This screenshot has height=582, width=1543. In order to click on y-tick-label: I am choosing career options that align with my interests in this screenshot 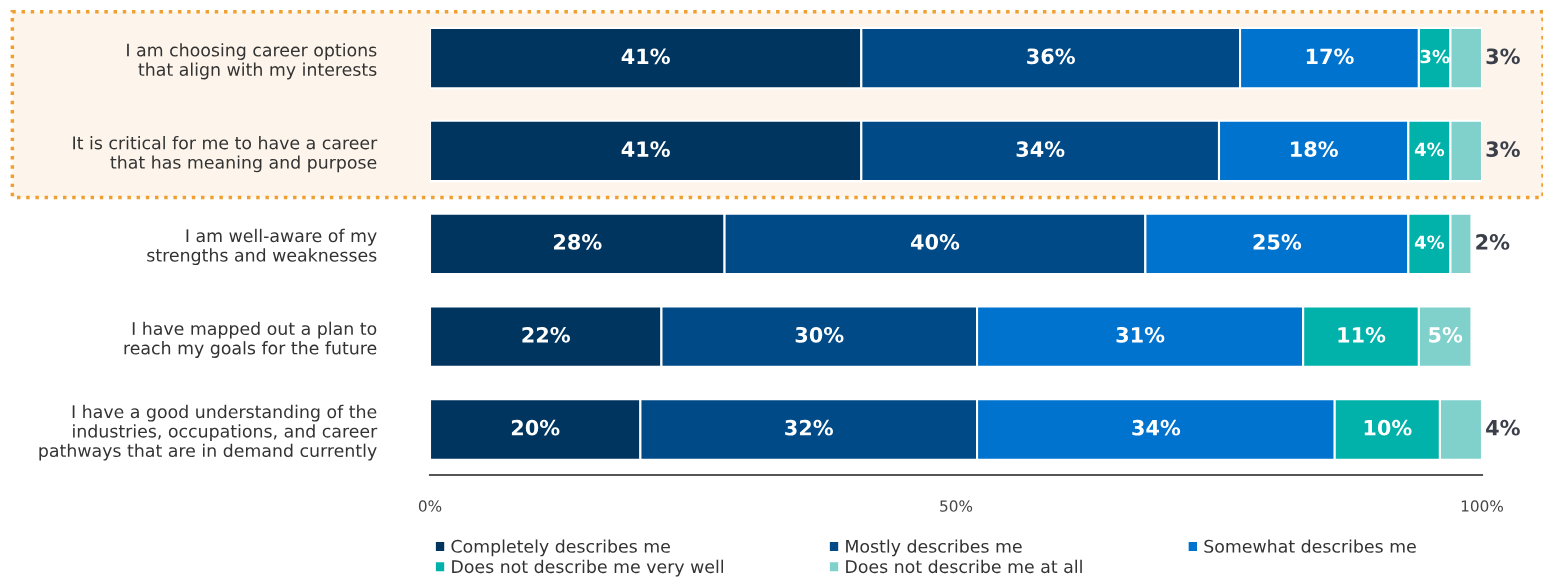, I will do `click(252, 61)`.